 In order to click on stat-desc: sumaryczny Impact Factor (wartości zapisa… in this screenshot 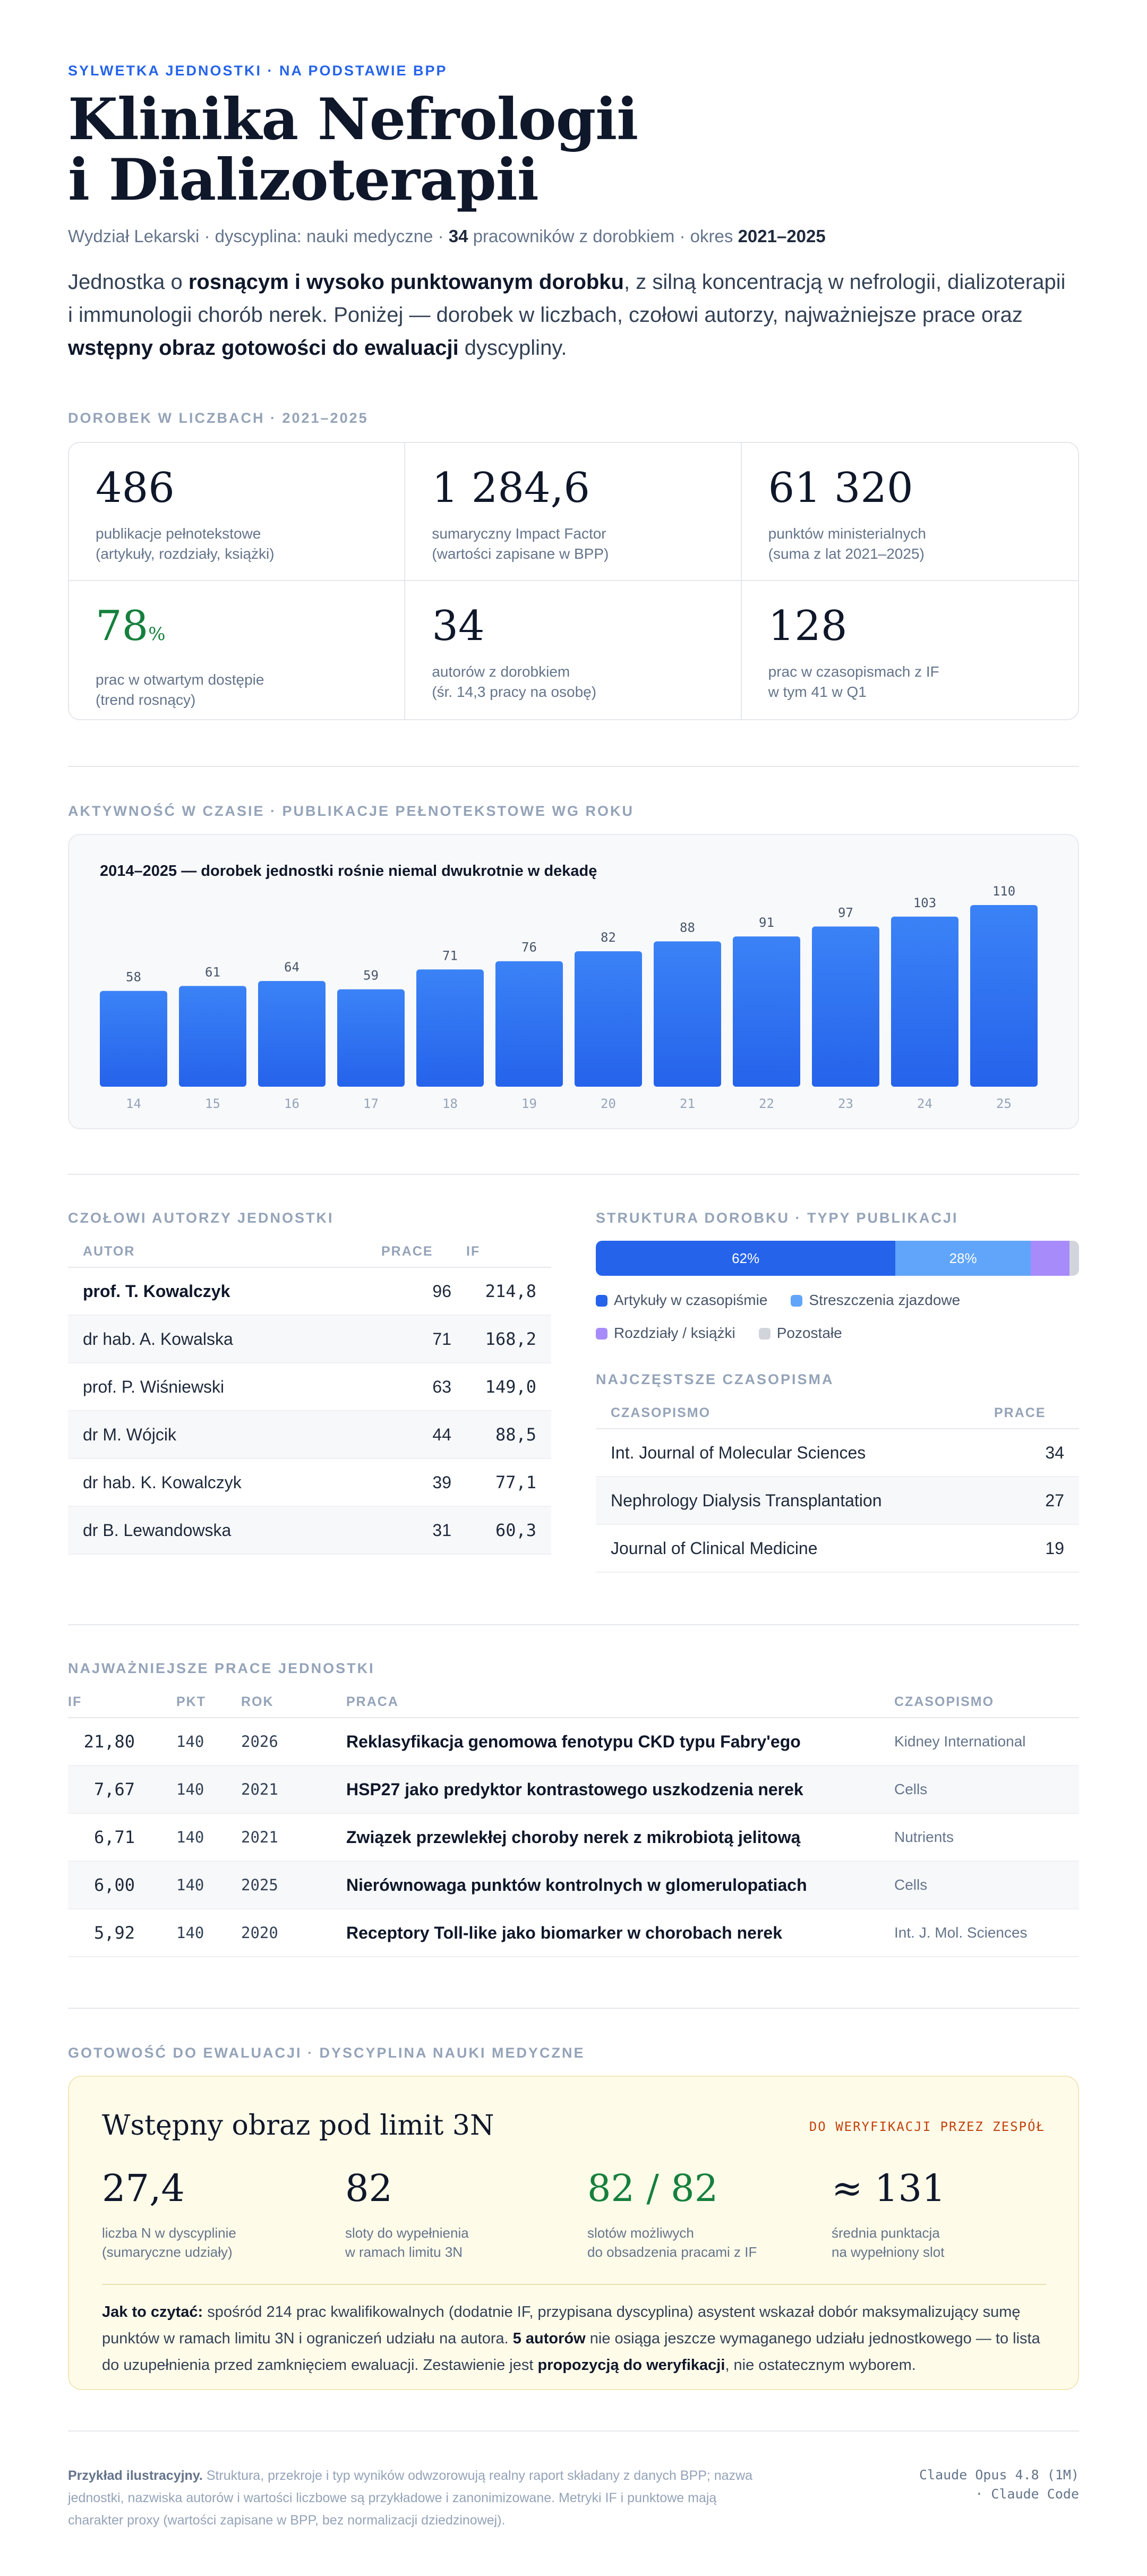, I will do `click(573, 544)`.